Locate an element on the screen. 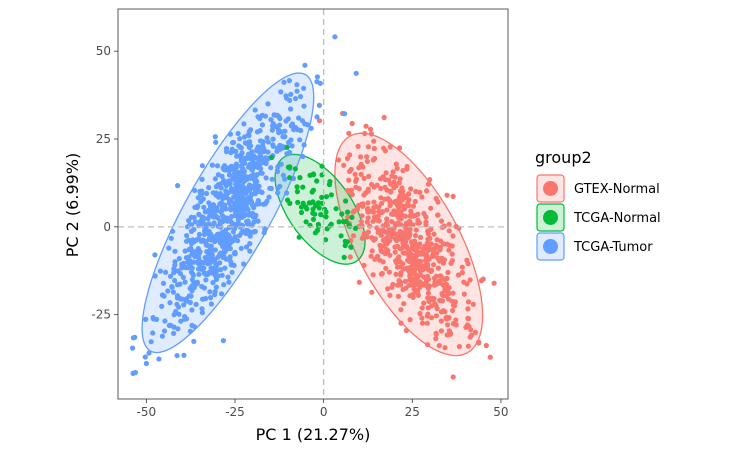 This screenshot has height=452, width=745. legend: group2 GTEX-Normal TCGA-Normal TCGA-Tumor is located at coordinates (598, 204).